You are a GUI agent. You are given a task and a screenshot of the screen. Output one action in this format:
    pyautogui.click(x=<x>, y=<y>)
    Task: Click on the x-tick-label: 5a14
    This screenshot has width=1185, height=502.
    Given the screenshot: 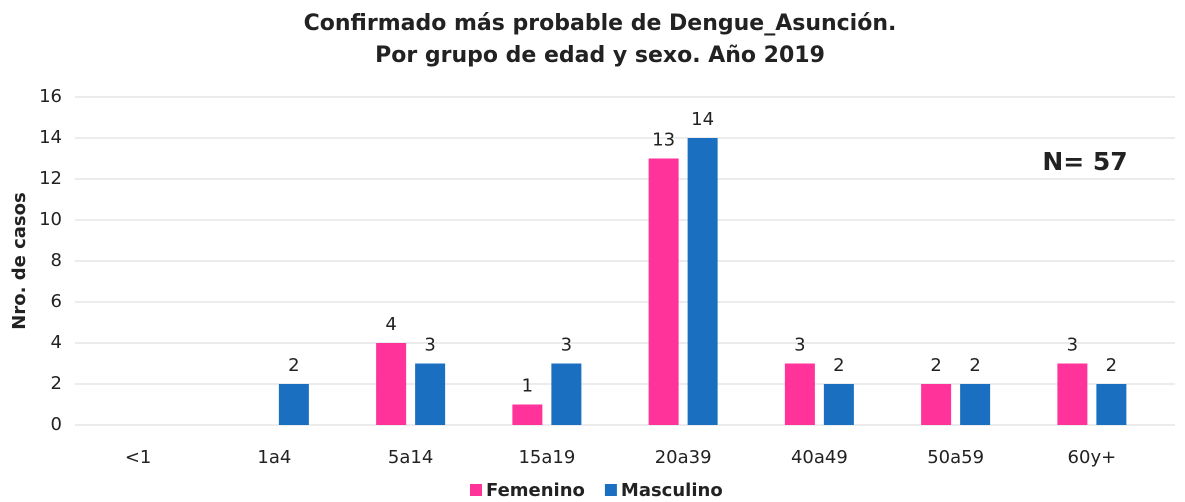 What is the action you would take?
    pyautogui.click(x=410, y=457)
    